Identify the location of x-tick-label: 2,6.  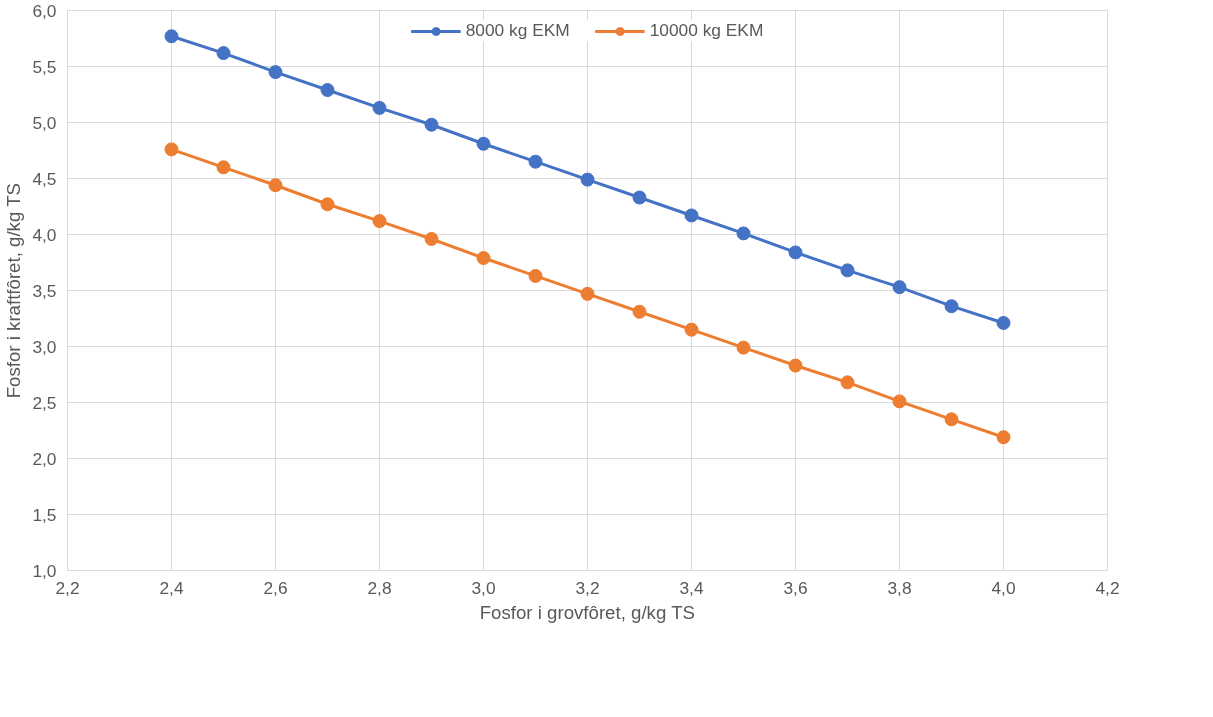
(275, 587).